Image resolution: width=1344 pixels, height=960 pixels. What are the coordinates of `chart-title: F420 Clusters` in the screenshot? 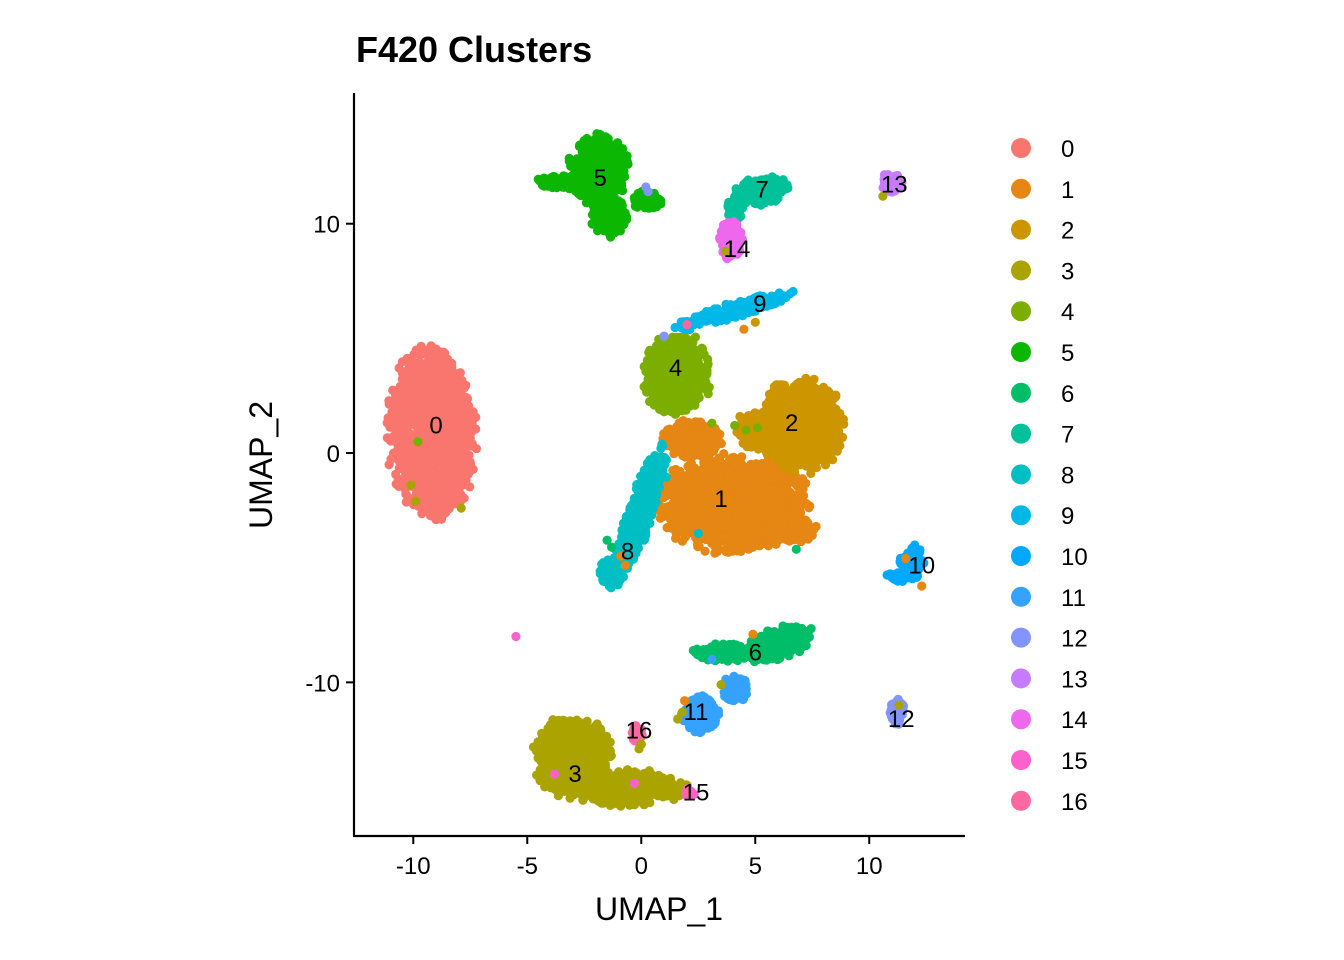 It's located at (474, 49).